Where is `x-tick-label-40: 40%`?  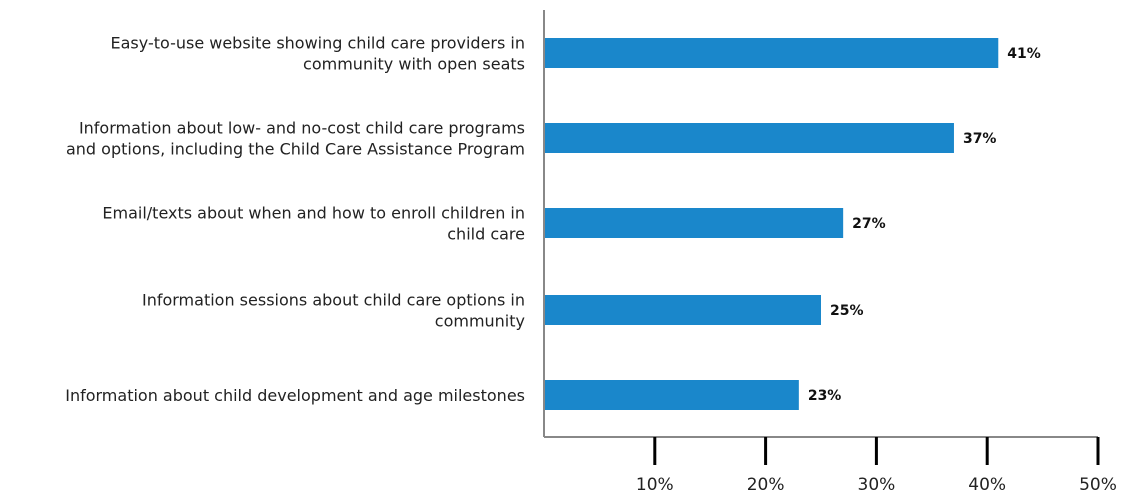 x-tick-label-40: 40% is located at coordinates (987, 485).